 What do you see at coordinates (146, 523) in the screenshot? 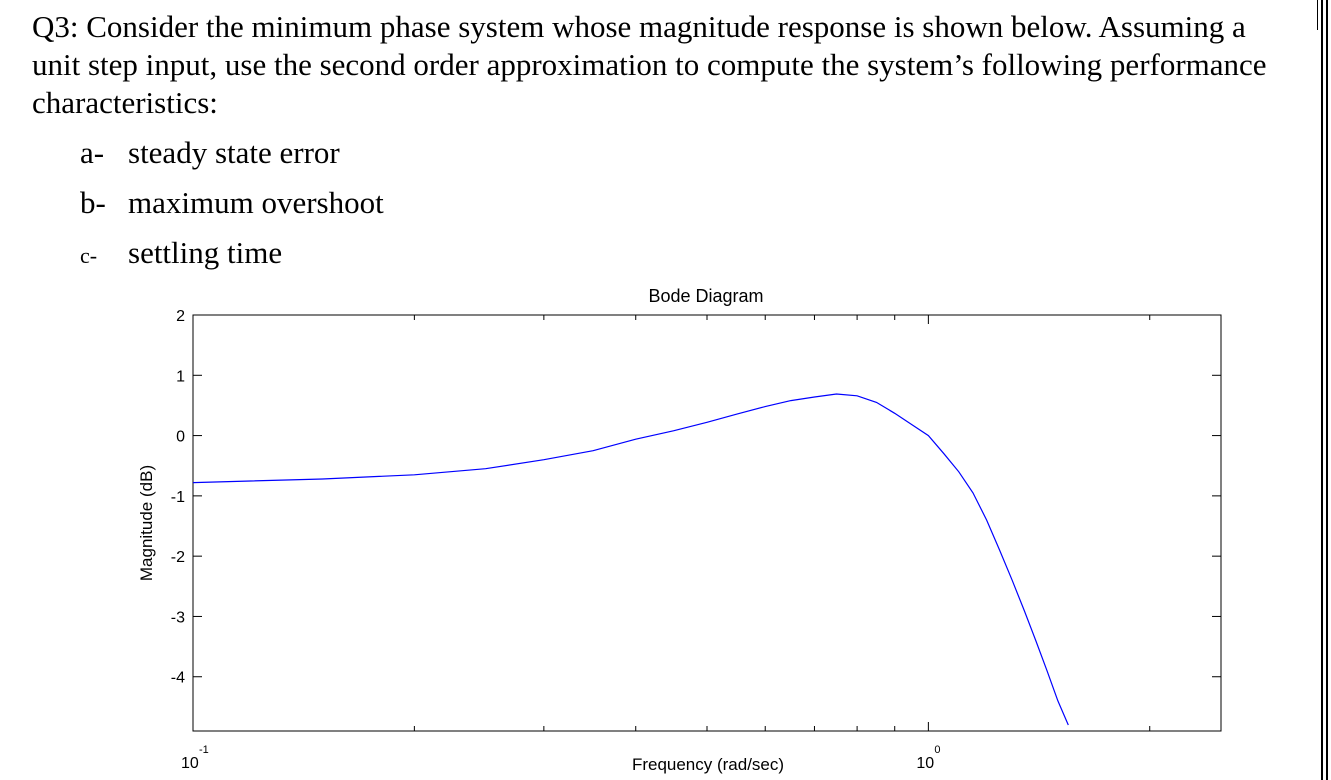
I see `y-axis-label: Magnitude (dB)` at bounding box center [146, 523].